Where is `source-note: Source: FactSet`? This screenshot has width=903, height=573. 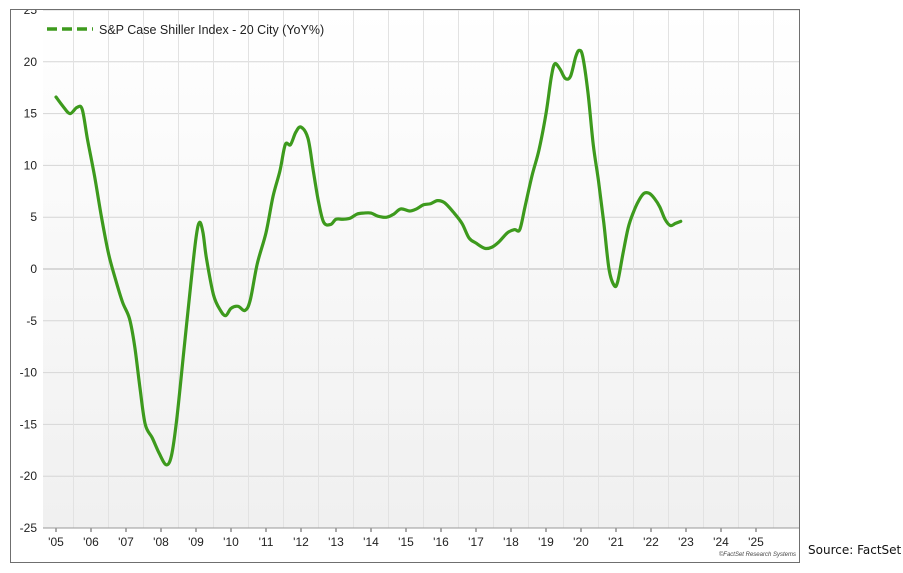
source-note: Source: FactSet is located at coordinates (855, 550).